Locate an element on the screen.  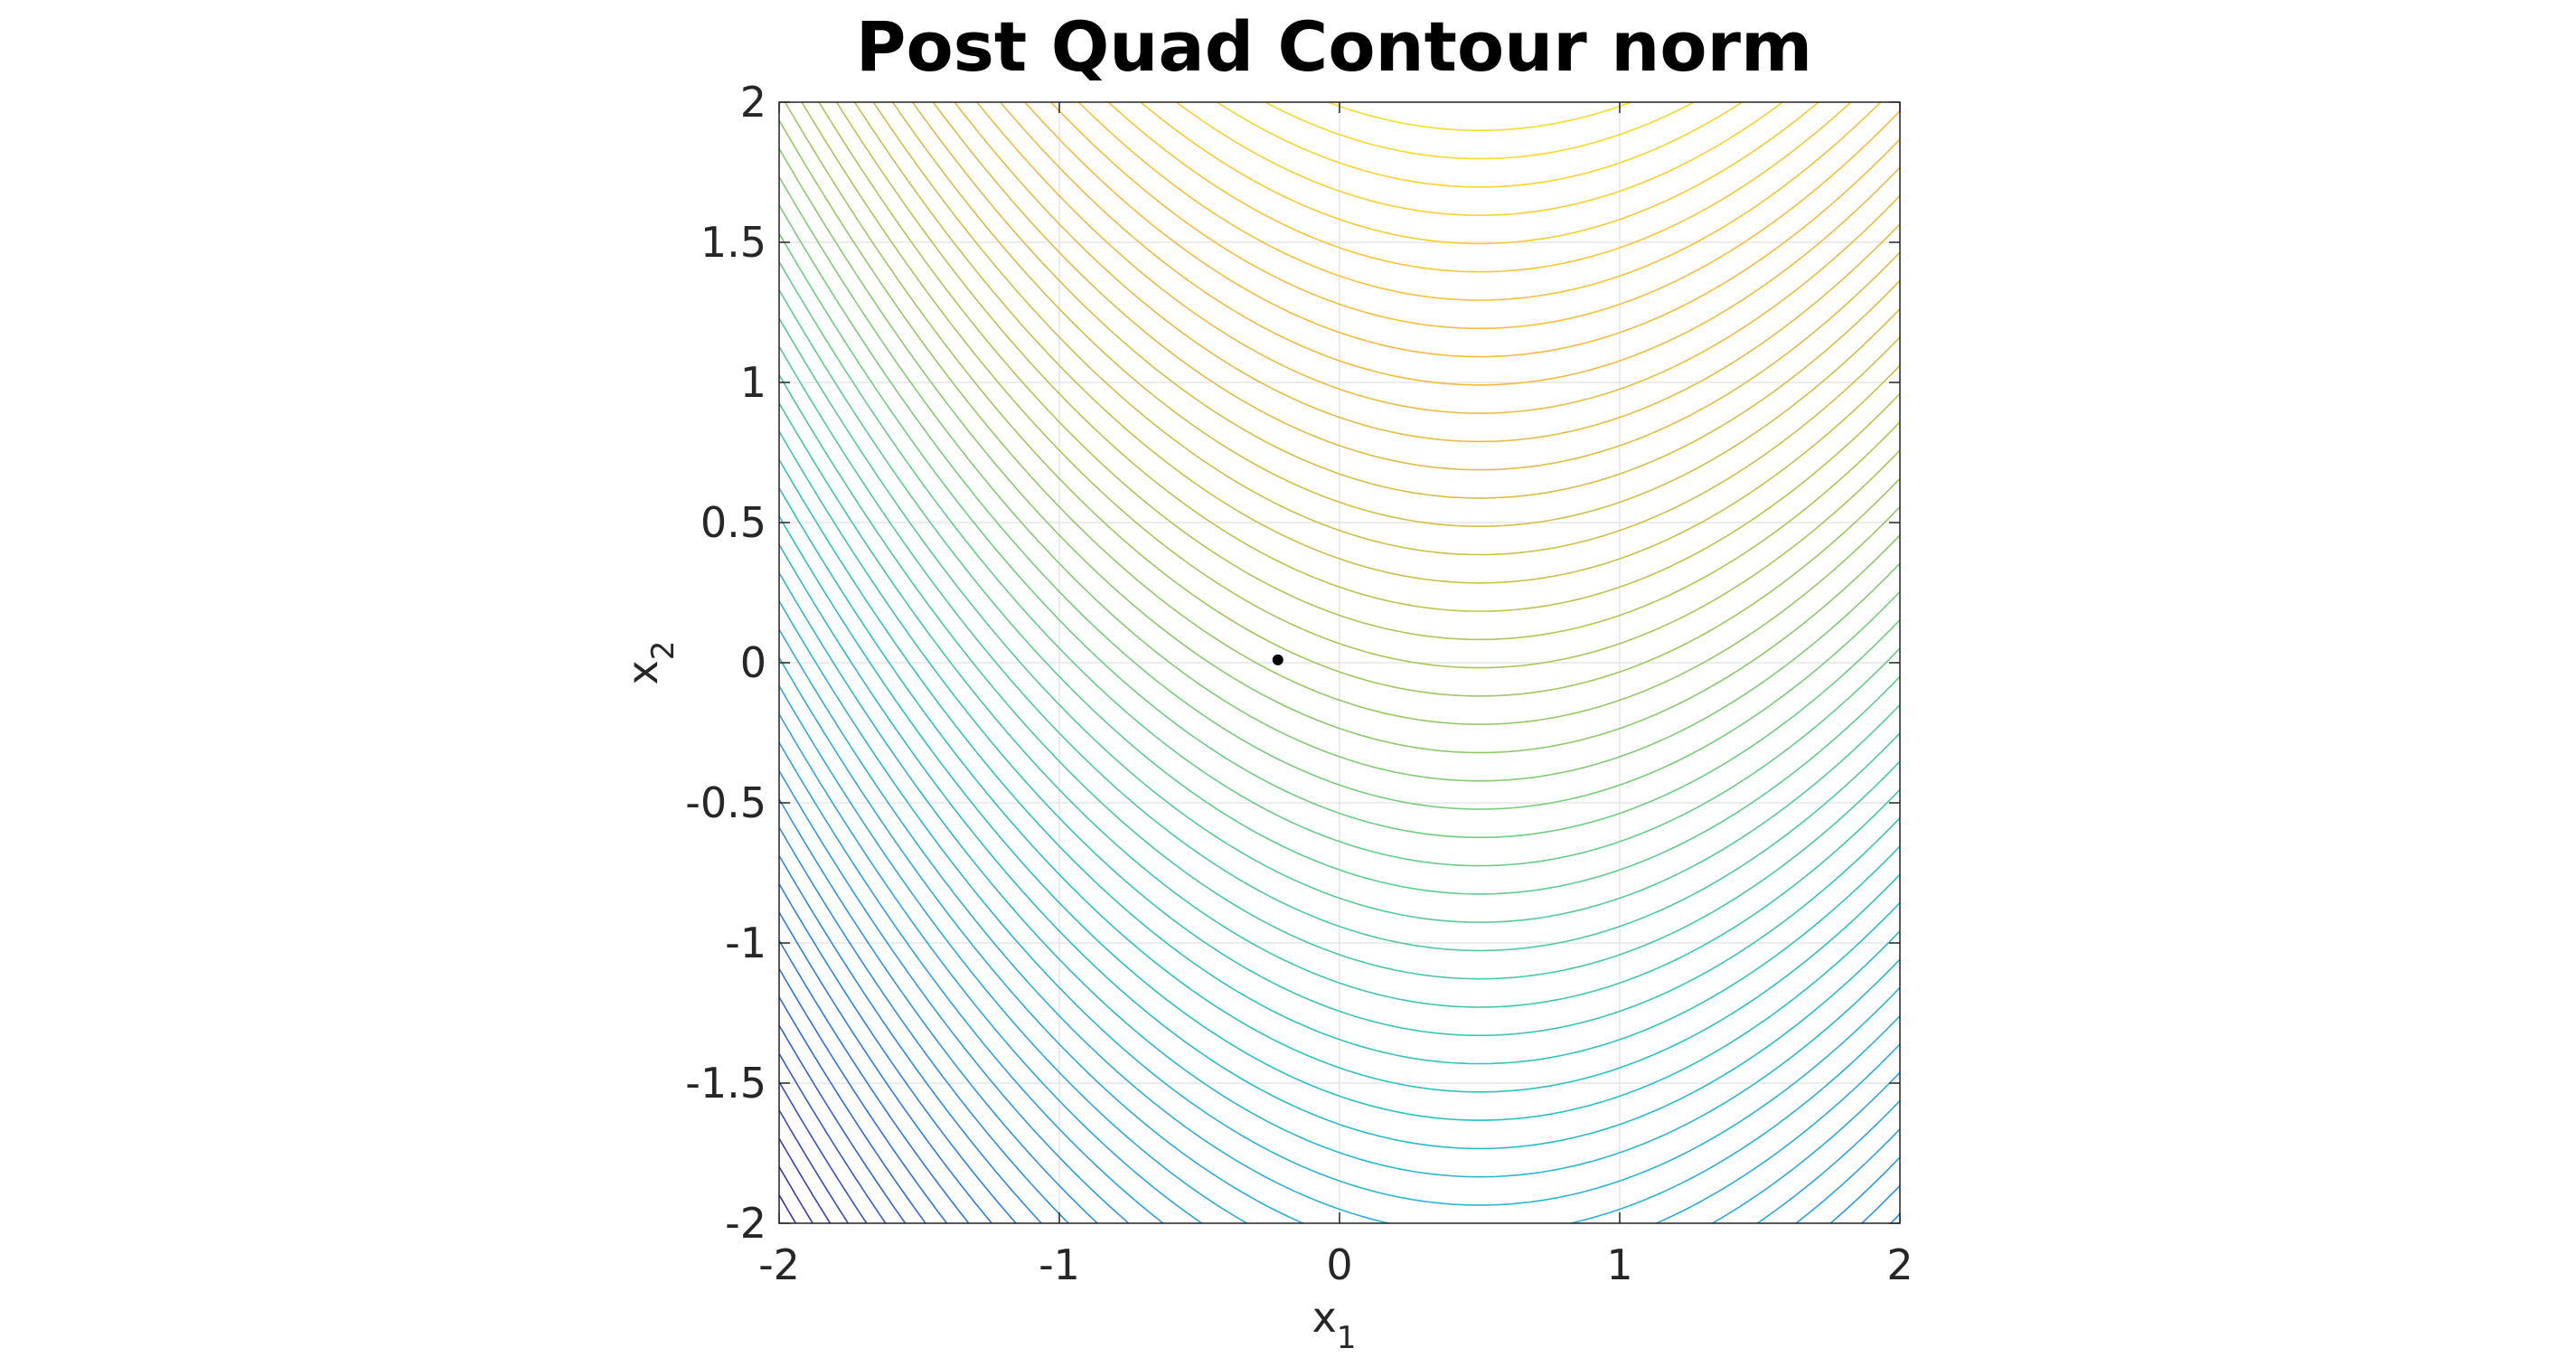
y-tick-label: 1.5 is located at coordinates (733, 242).